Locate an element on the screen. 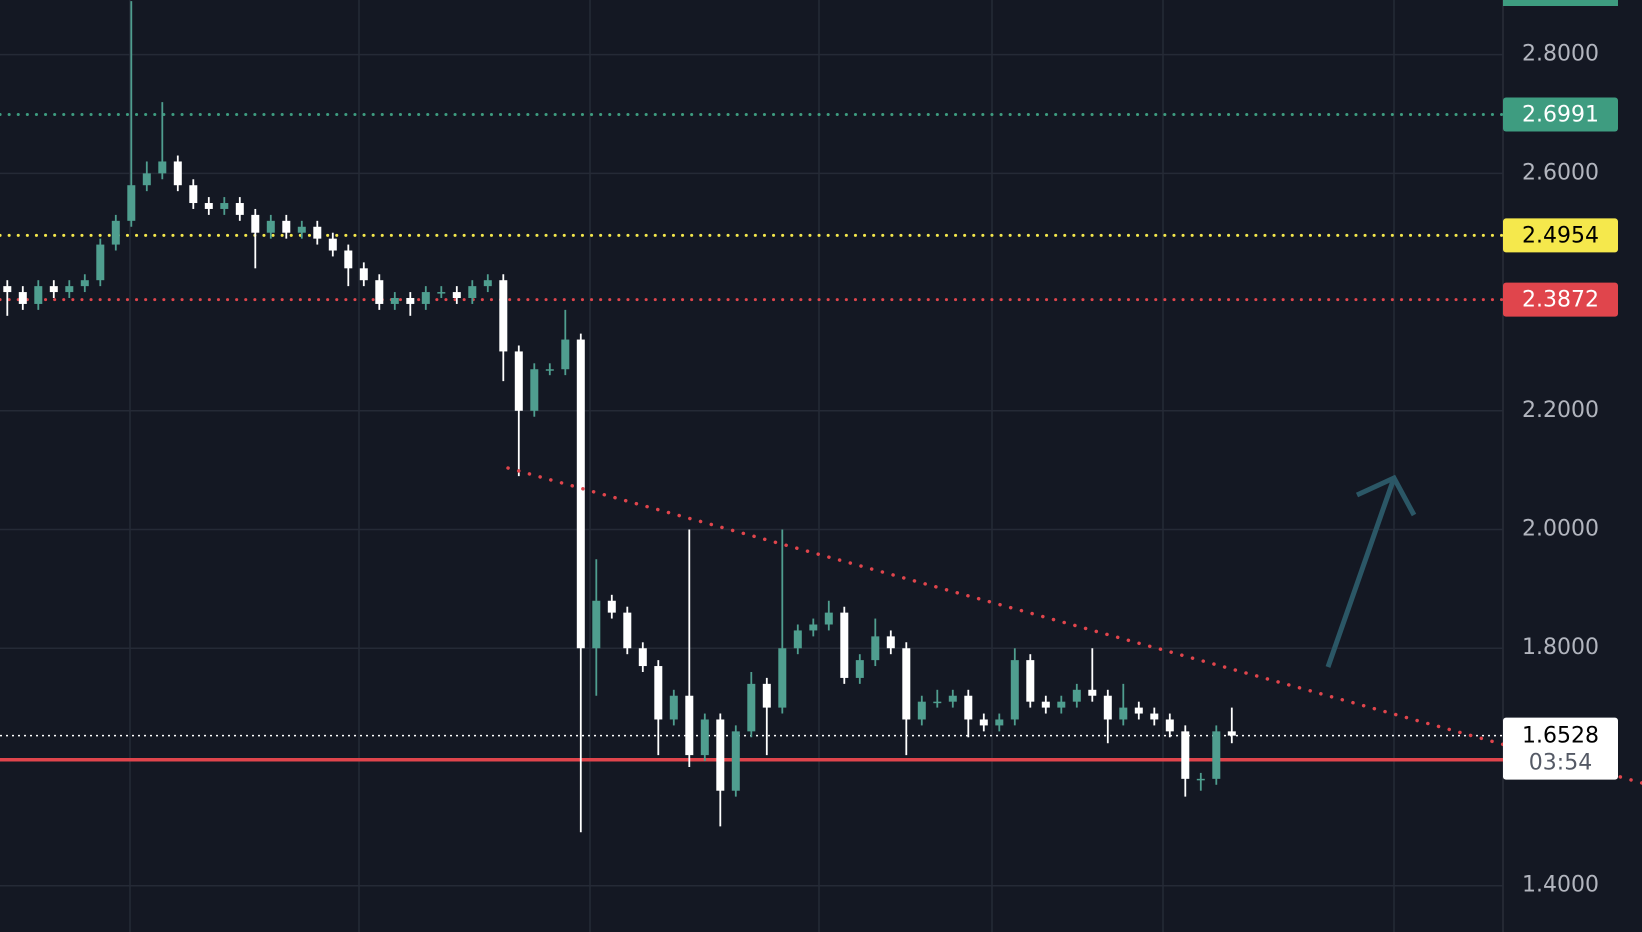 This screenshot has width=1642, height=932. price-level-label: 2.4954 is located at coordinates (1560, 235).